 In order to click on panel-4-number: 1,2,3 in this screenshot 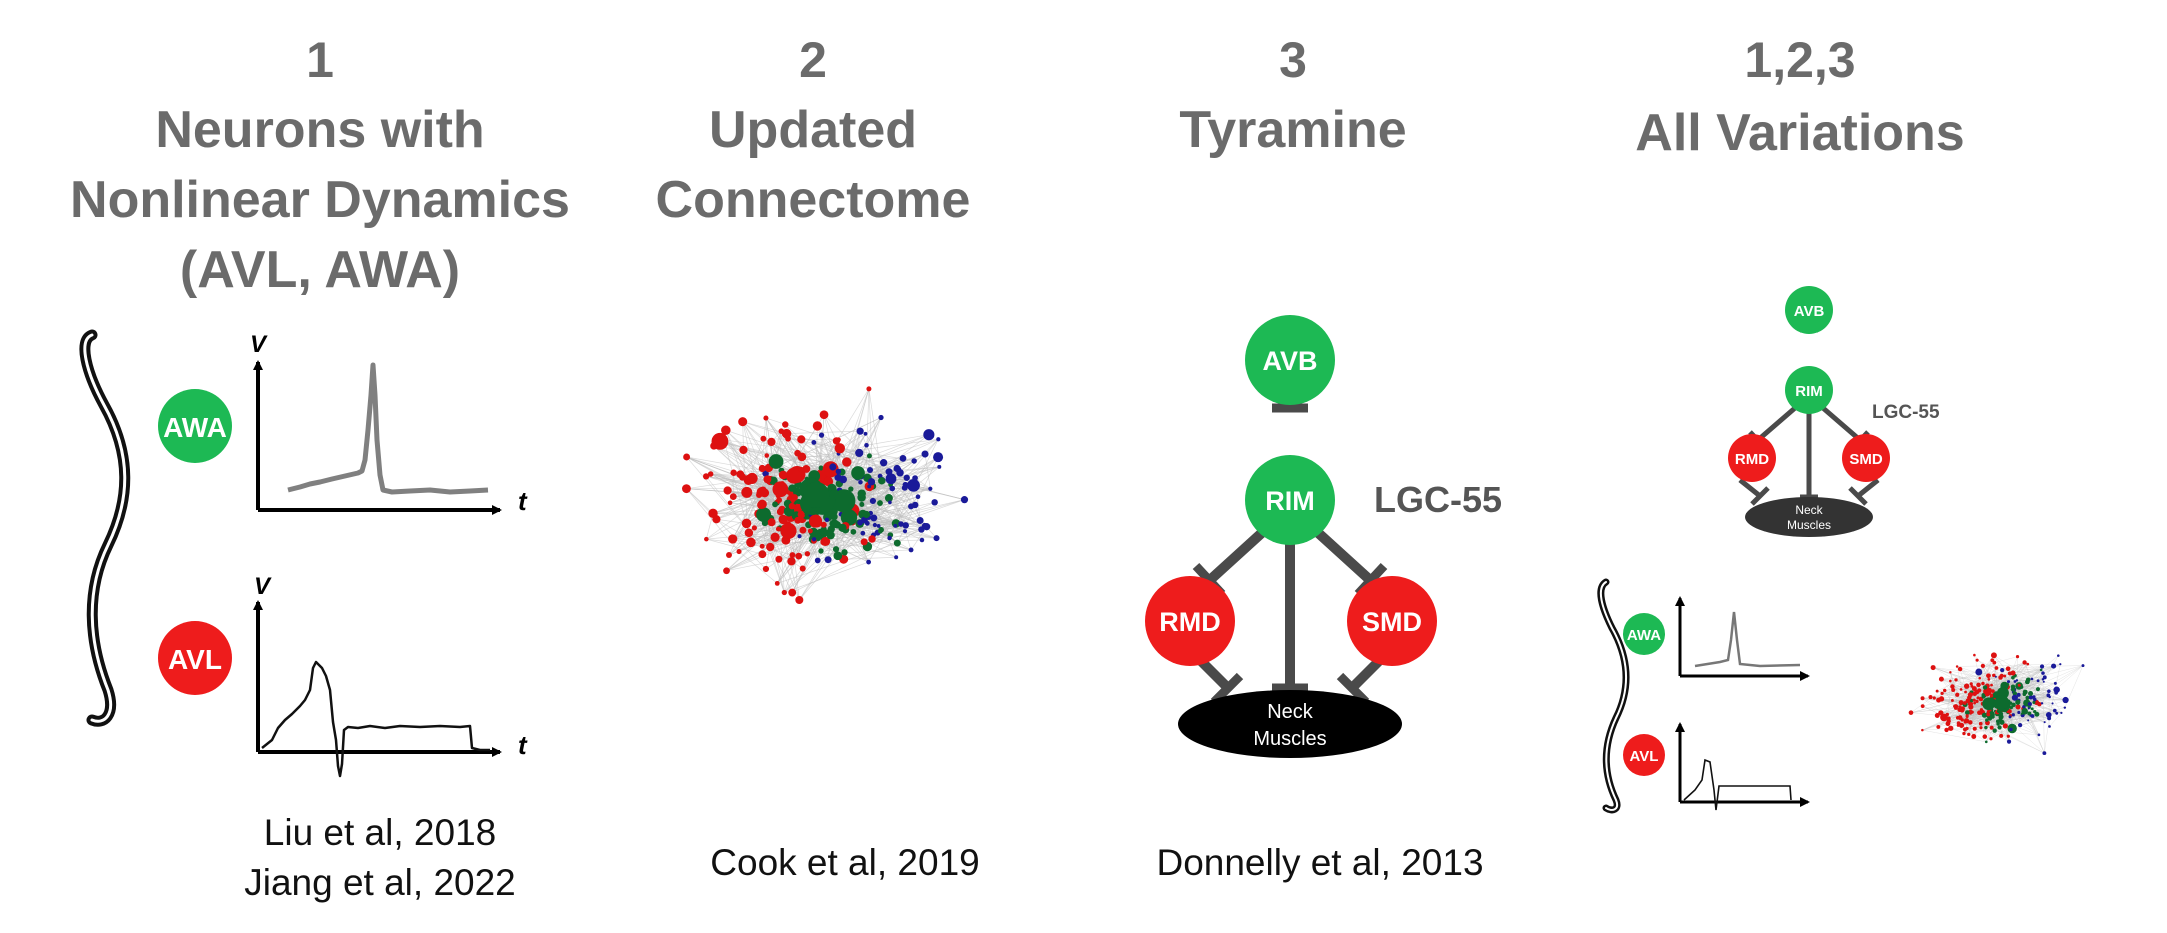, I will do `click(1800, 60)`.